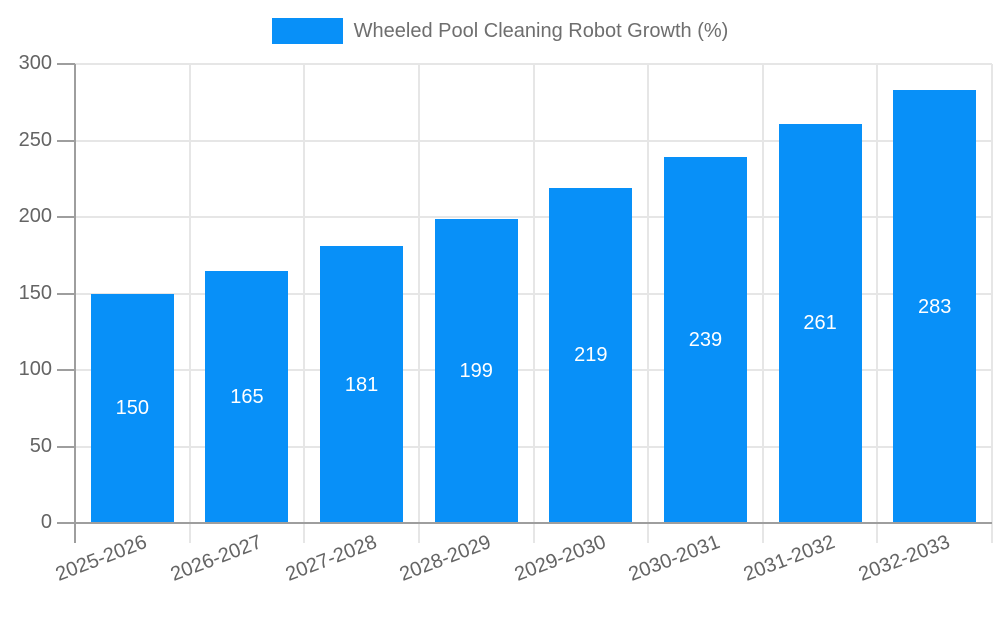 This screenshot has height=624, width=1000. I want to click on y-tick-label: 250, so click(35, 139).